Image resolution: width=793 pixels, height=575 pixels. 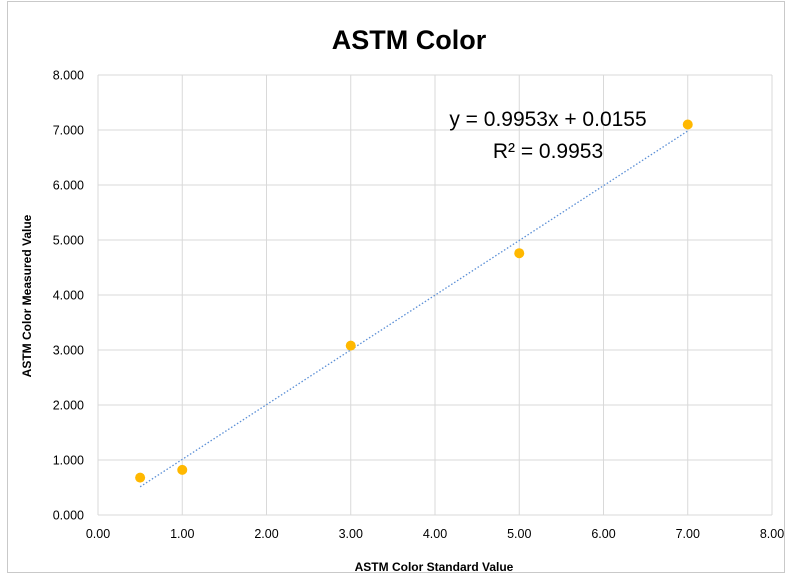 I want to click on x-tick-label: 2.00, so click(x=266, y=534).